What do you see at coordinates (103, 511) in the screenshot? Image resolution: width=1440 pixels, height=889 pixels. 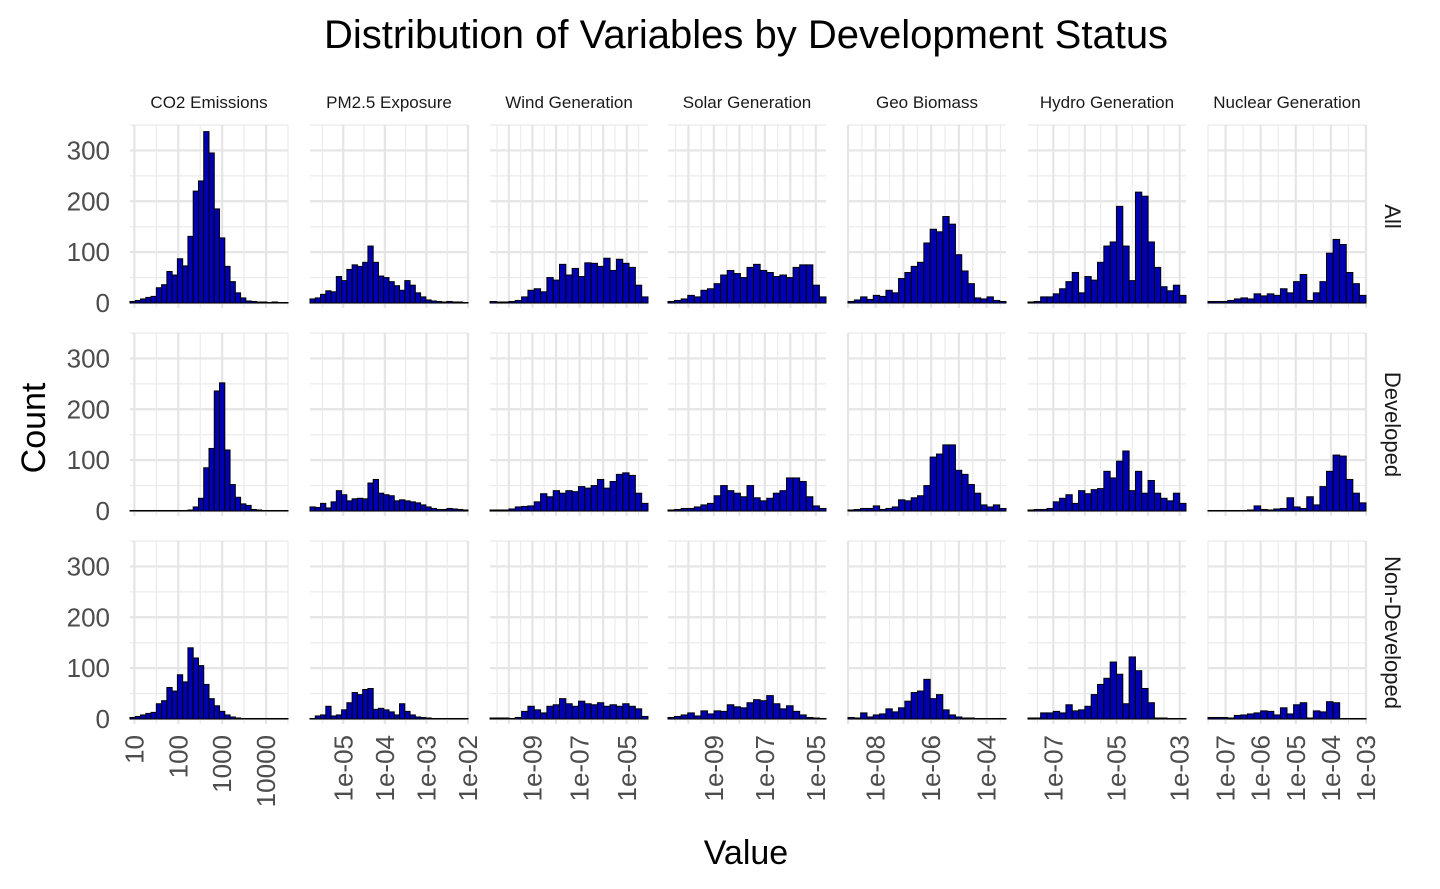 I see `y-tick-label: 0` at bounding box center [103, 511].